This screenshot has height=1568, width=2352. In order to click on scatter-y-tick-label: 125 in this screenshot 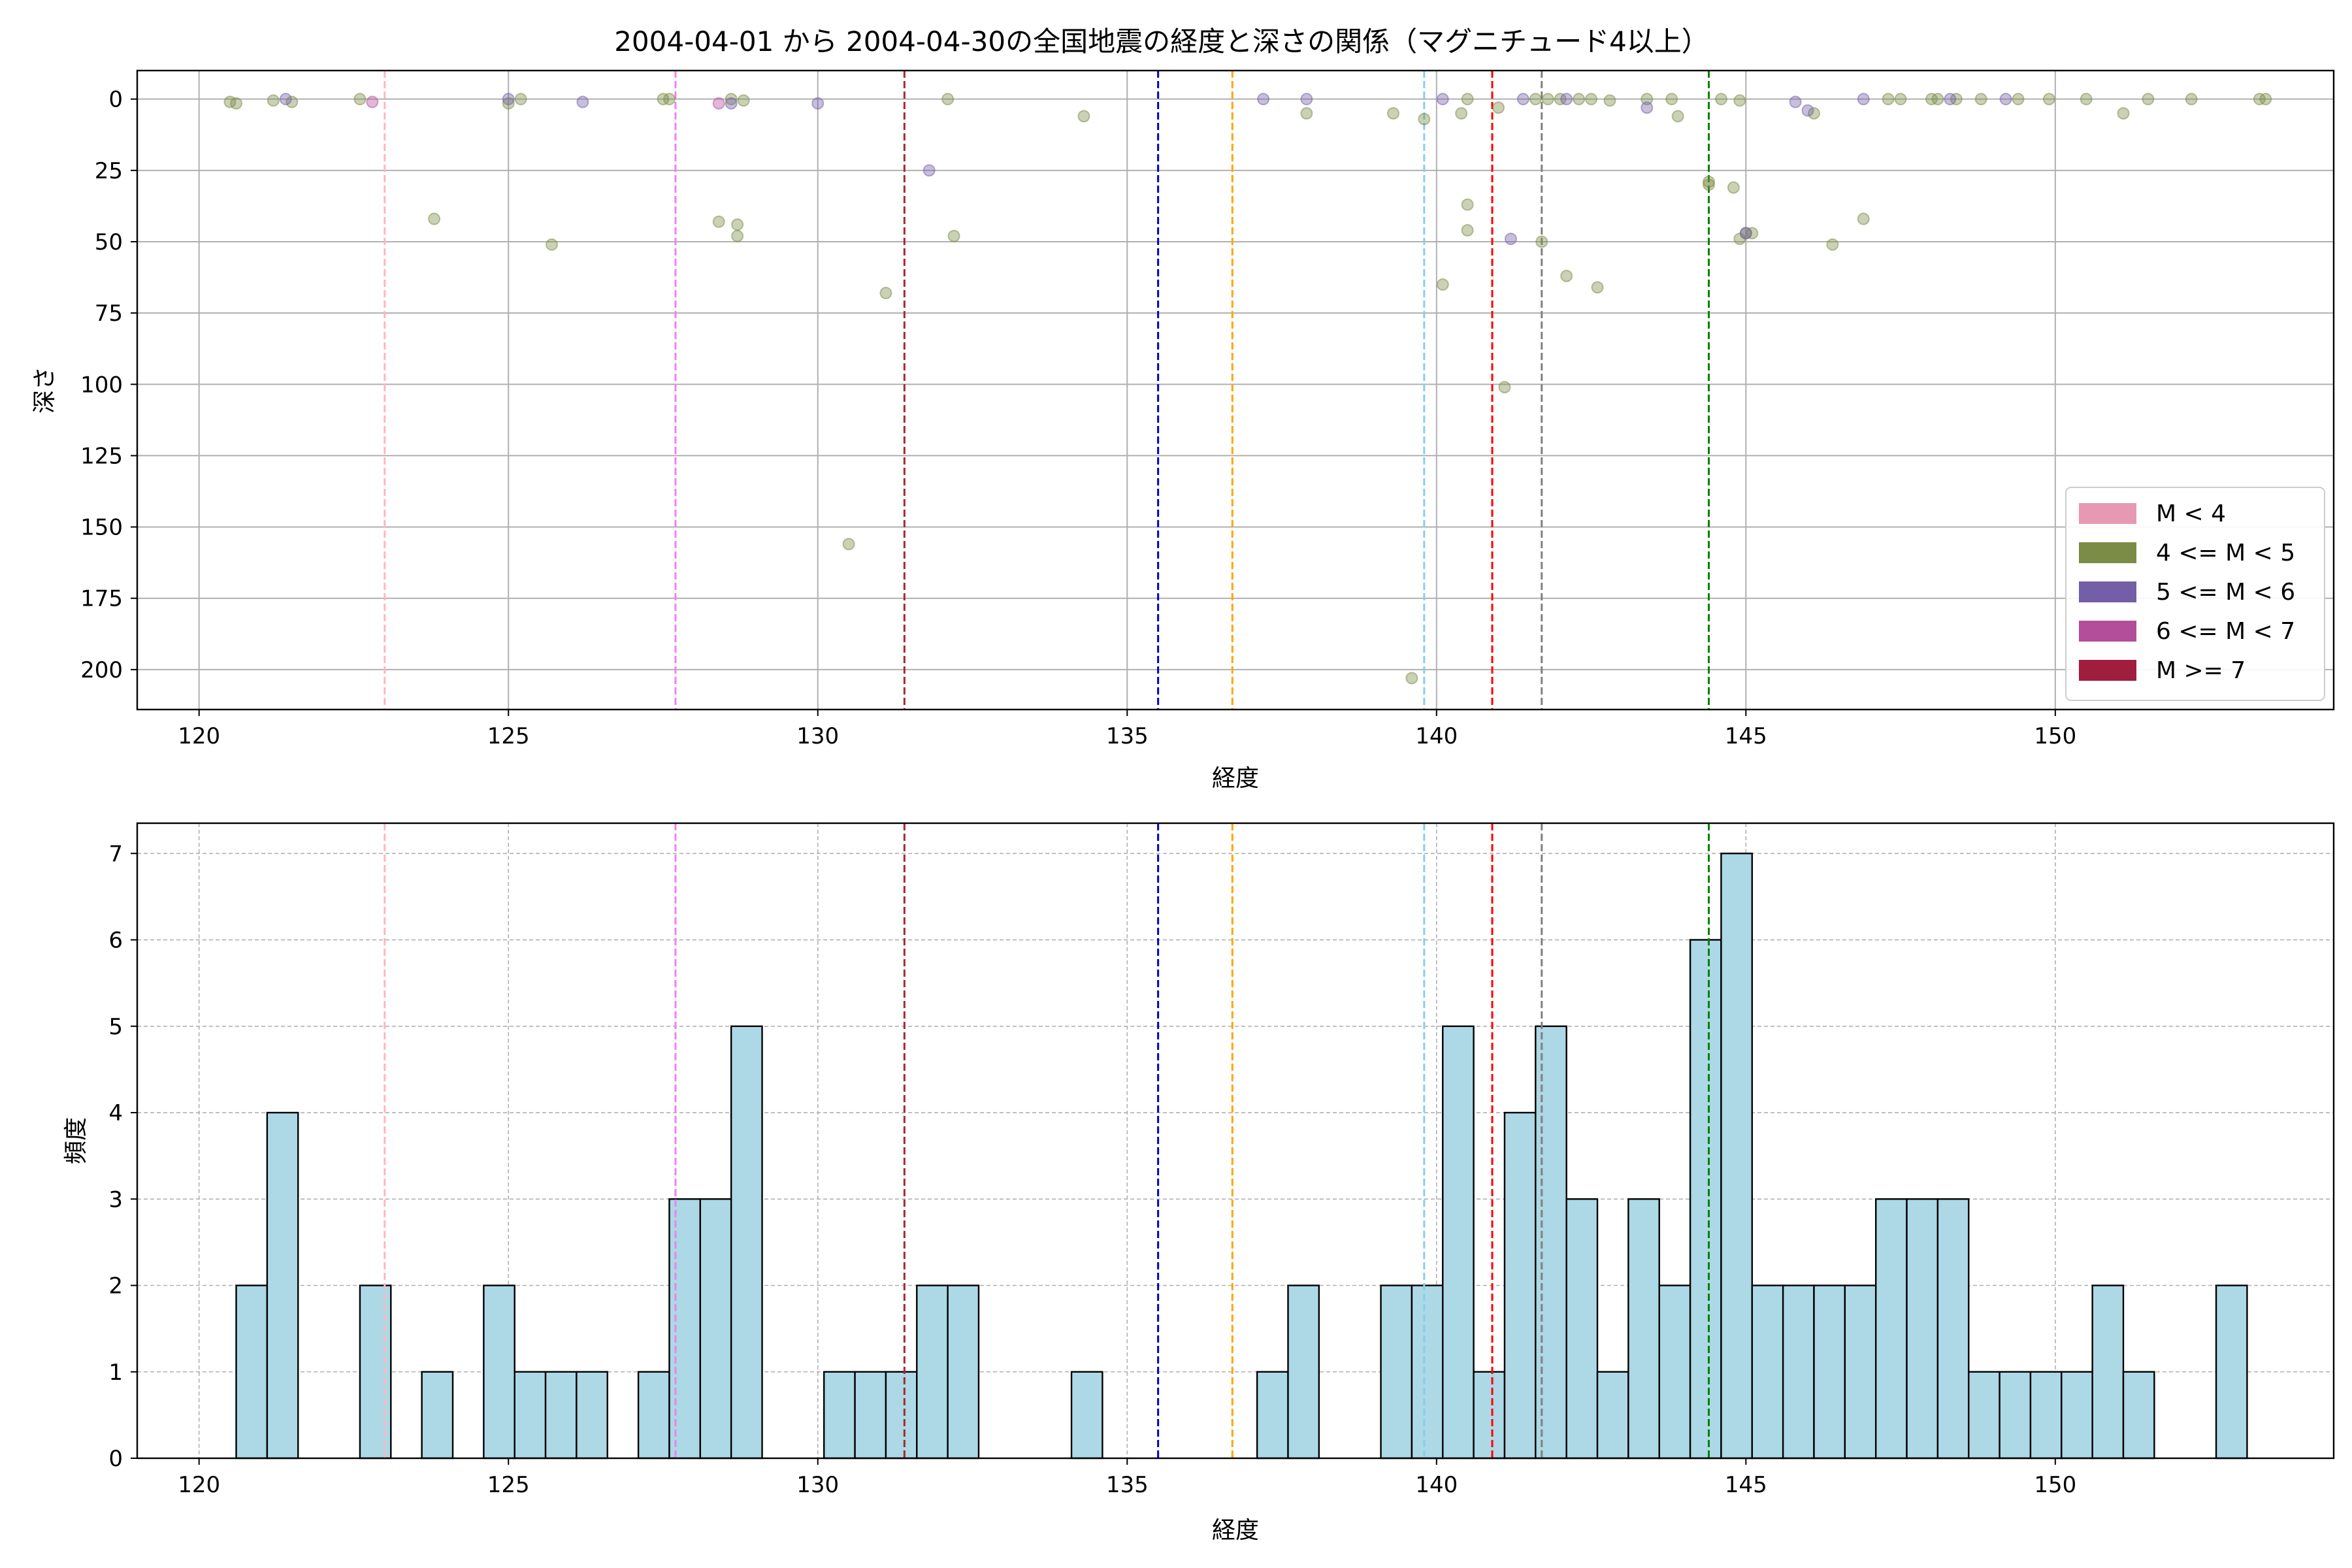, I will do `click(101, 456)`.